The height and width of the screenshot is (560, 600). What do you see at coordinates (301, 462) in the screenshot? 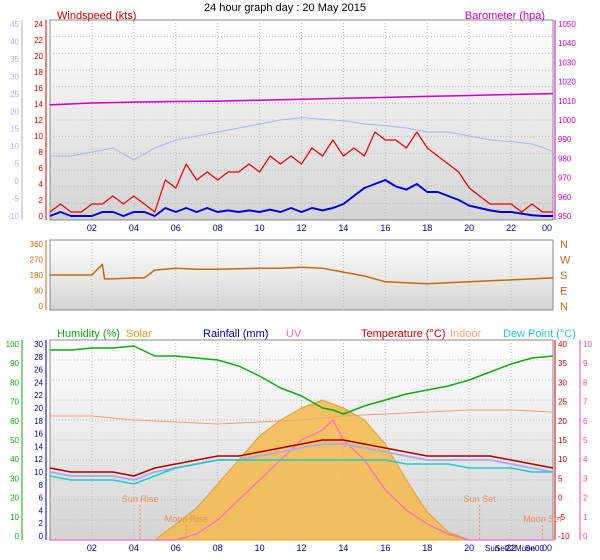
I see `windchill-line` at bounding box center [301, 462].